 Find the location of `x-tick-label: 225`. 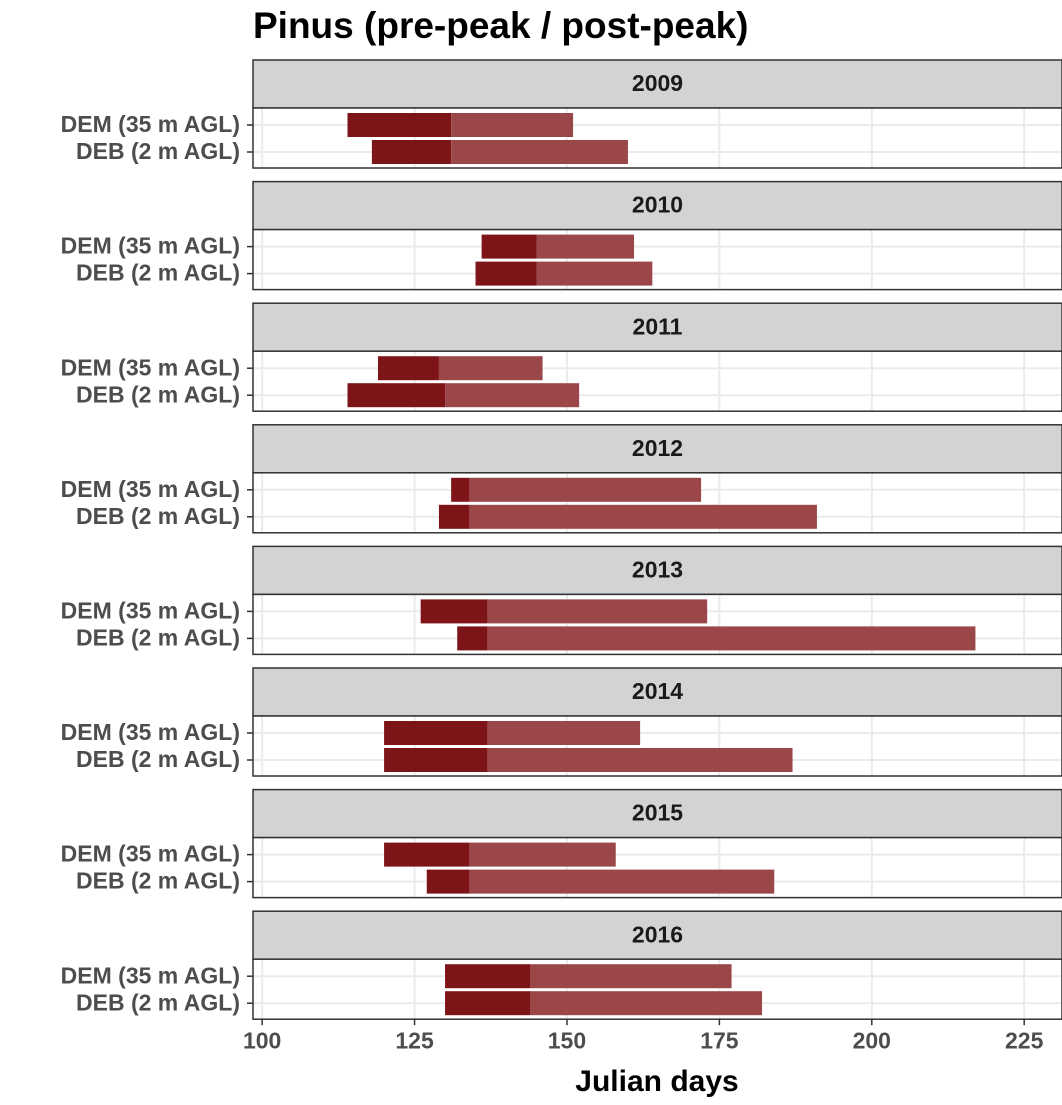

x-tick-label: 225 is located at coordinates (1024, 1040).